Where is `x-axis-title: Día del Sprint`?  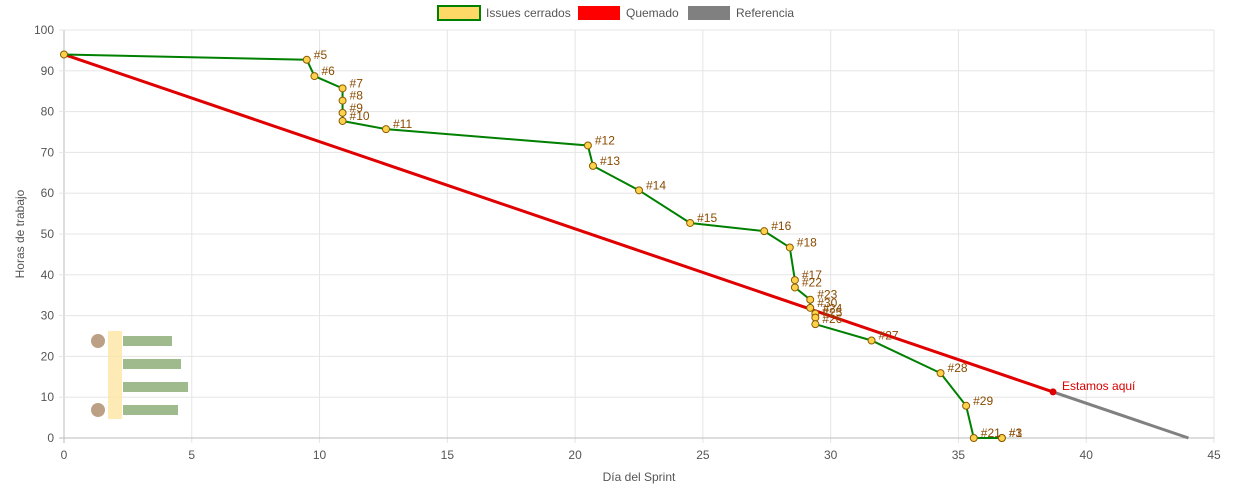
x-axis-title: Día del Sprint is located at coordinates (639, 477).